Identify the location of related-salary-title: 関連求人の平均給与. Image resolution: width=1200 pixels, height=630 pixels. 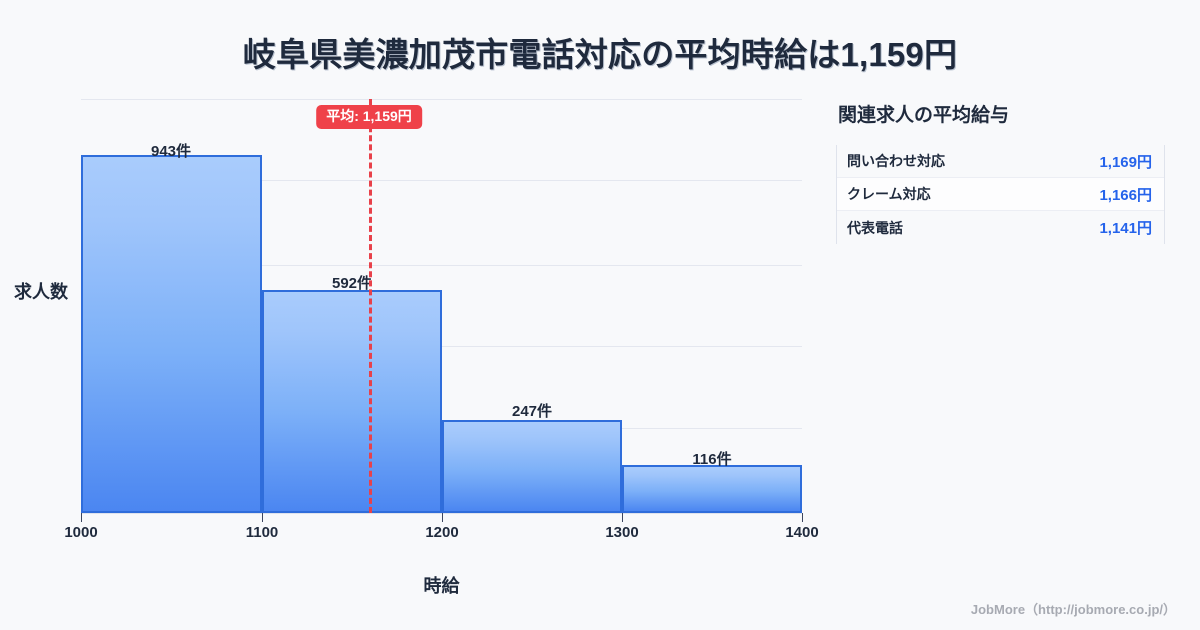
(924, 115).